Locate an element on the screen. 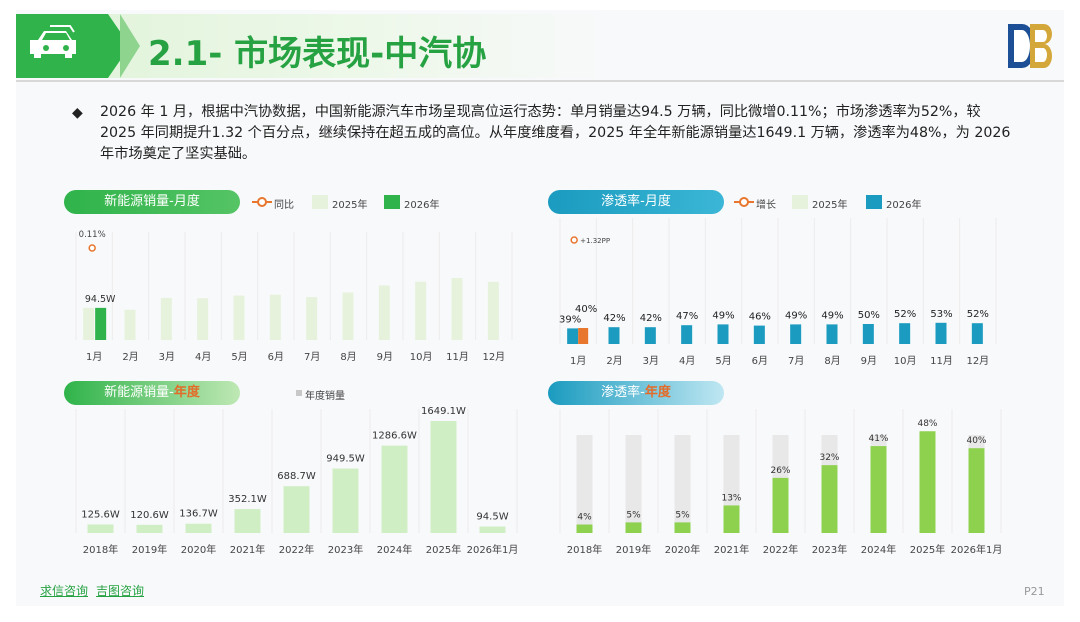  x-tick-2023年: 2023年 is located at coordinates (829, 549).